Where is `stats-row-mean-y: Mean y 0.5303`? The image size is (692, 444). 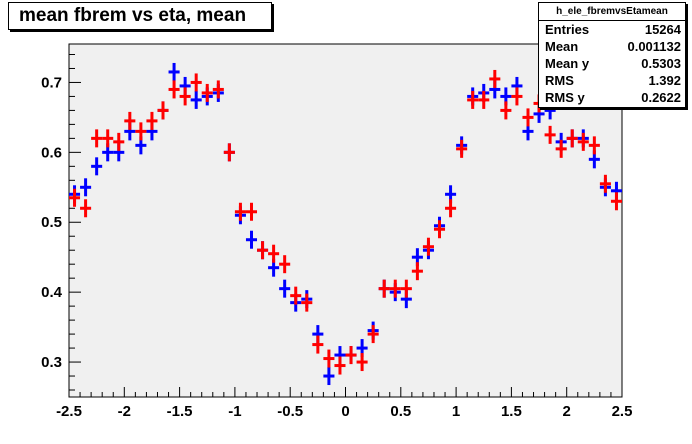 stats-row-mean-y: Mean y 0.5303 is located at coordinates (612, 63).